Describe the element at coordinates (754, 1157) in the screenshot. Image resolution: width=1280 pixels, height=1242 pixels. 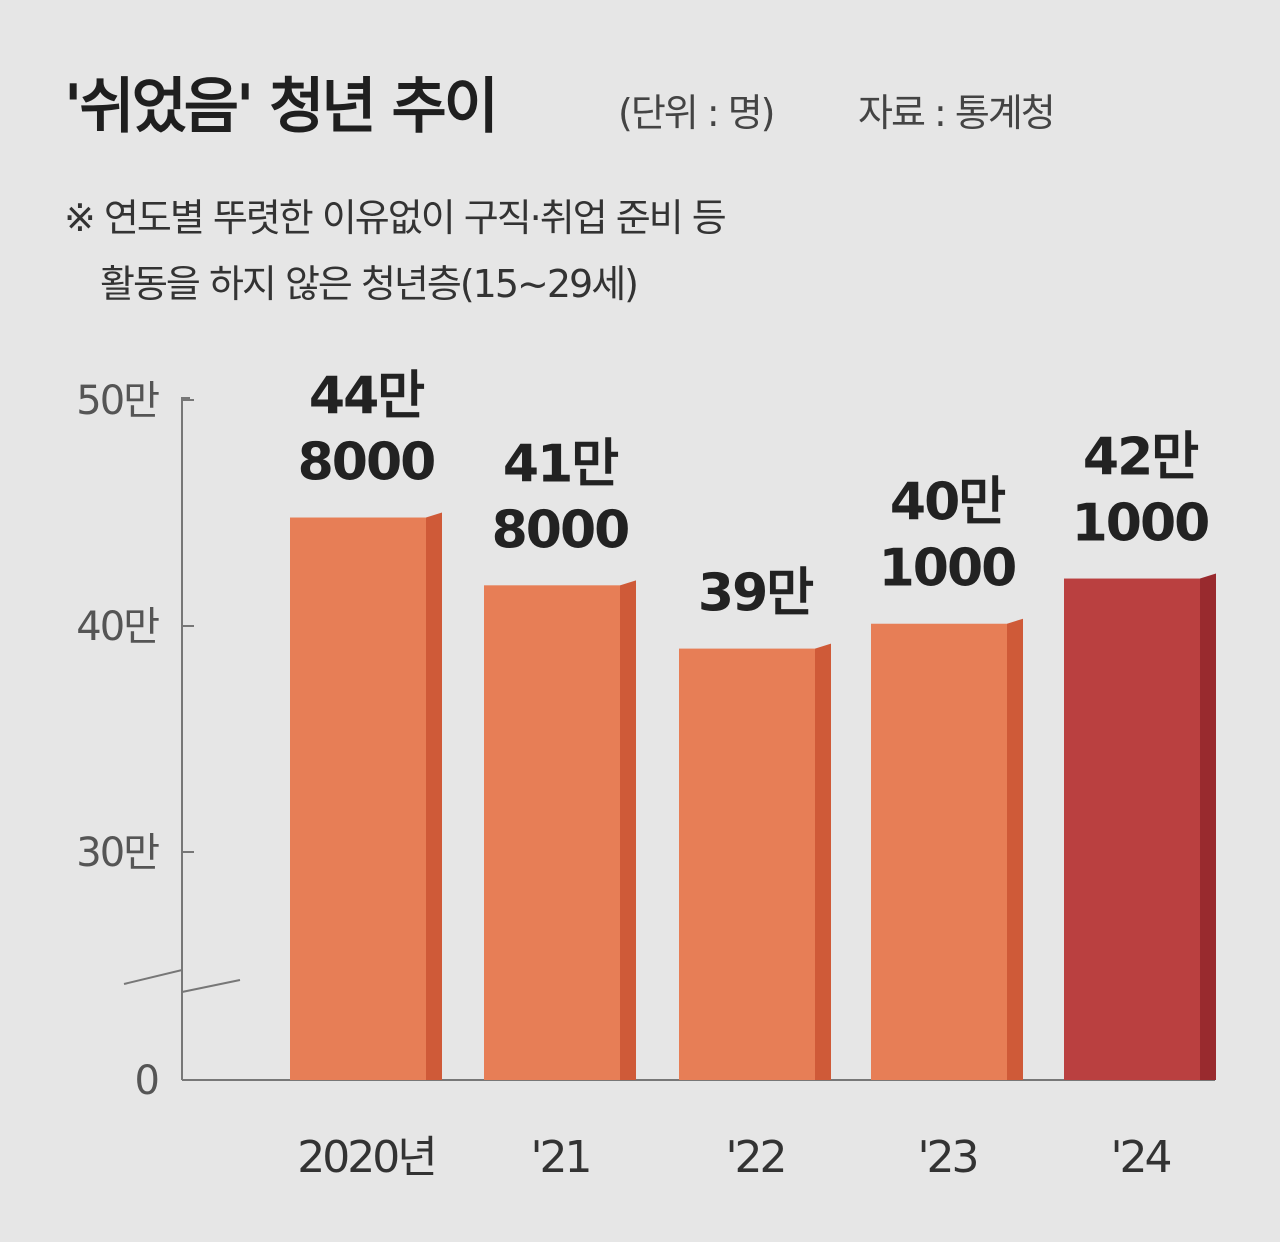
I see `x-tick-label: '22` at that location.